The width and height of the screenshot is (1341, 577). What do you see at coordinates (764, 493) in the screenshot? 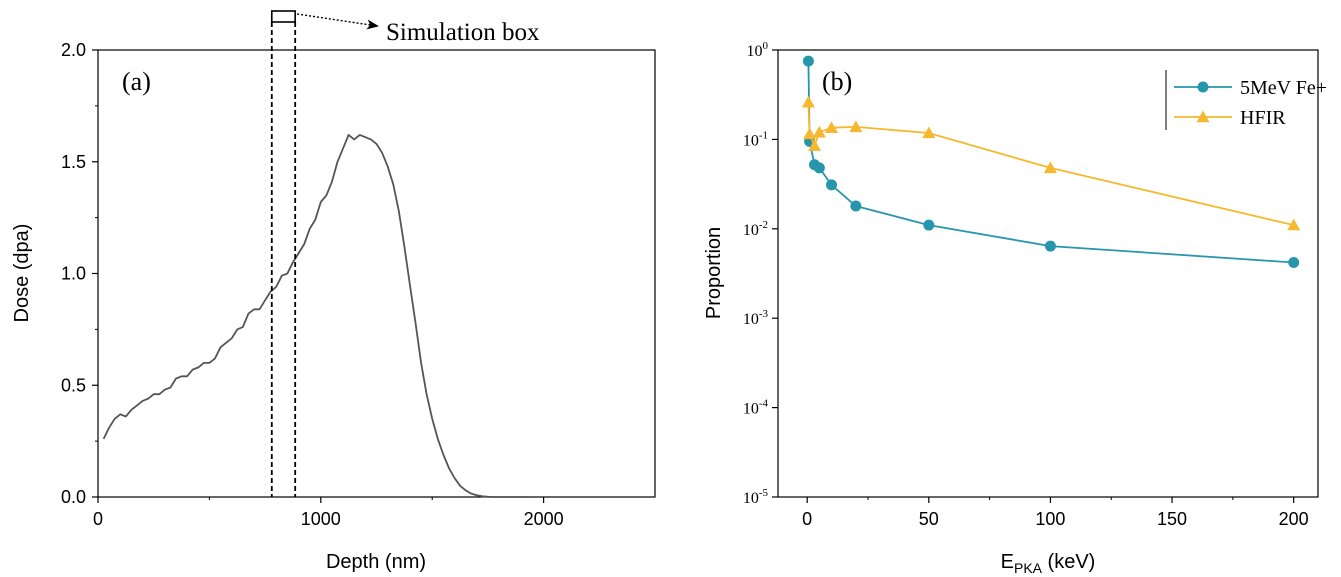
I see `panel-b-y-tick-exponent: -5` at bounding box center [764, 493].